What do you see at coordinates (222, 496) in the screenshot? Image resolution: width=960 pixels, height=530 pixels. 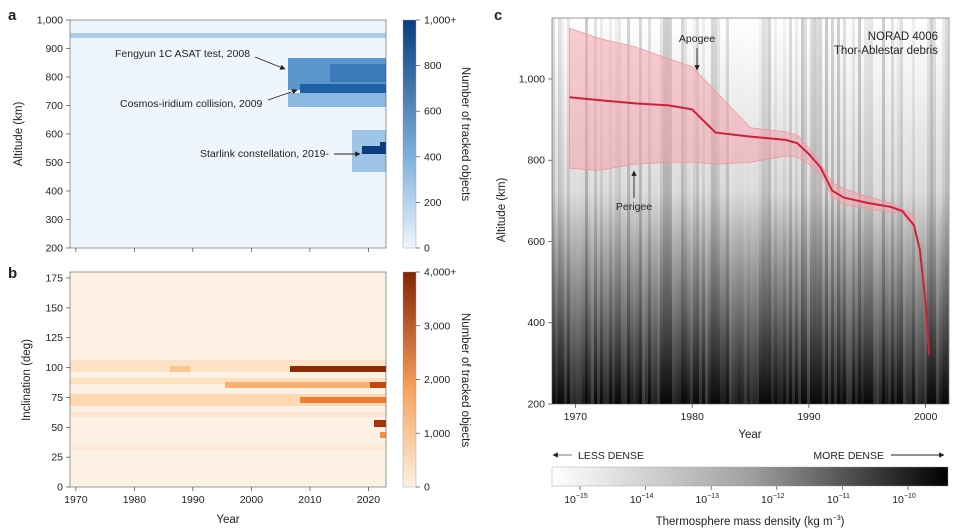 I see `panel-b-x-ticks: 1970 1980 1990 2000 2010 2020` at bounding box center [222, 496].